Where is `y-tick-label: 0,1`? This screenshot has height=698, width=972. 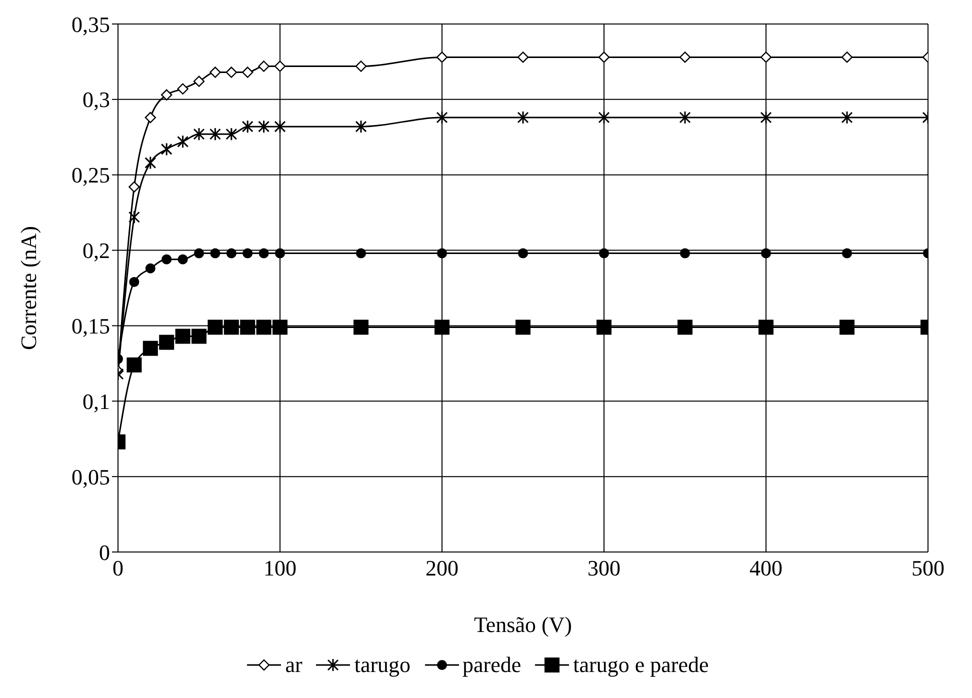
y-tick-label: 0,1 is located at coordinates (96, 401).